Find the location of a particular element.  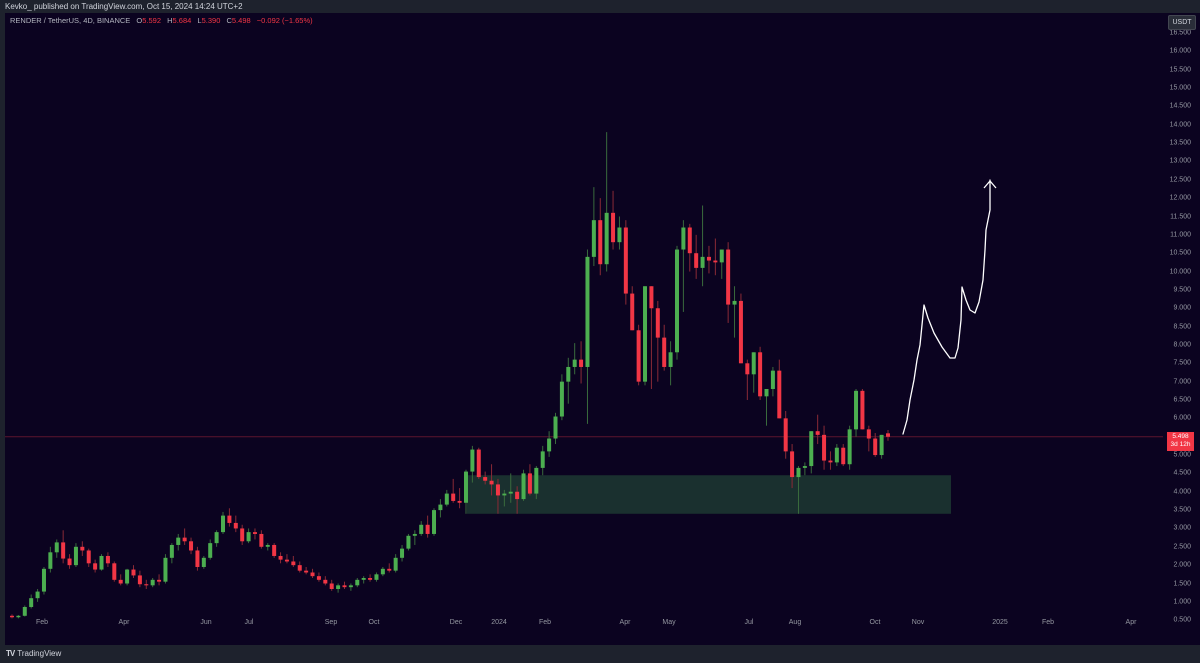

time-tick: Apr is located at coordinates (625, 622).